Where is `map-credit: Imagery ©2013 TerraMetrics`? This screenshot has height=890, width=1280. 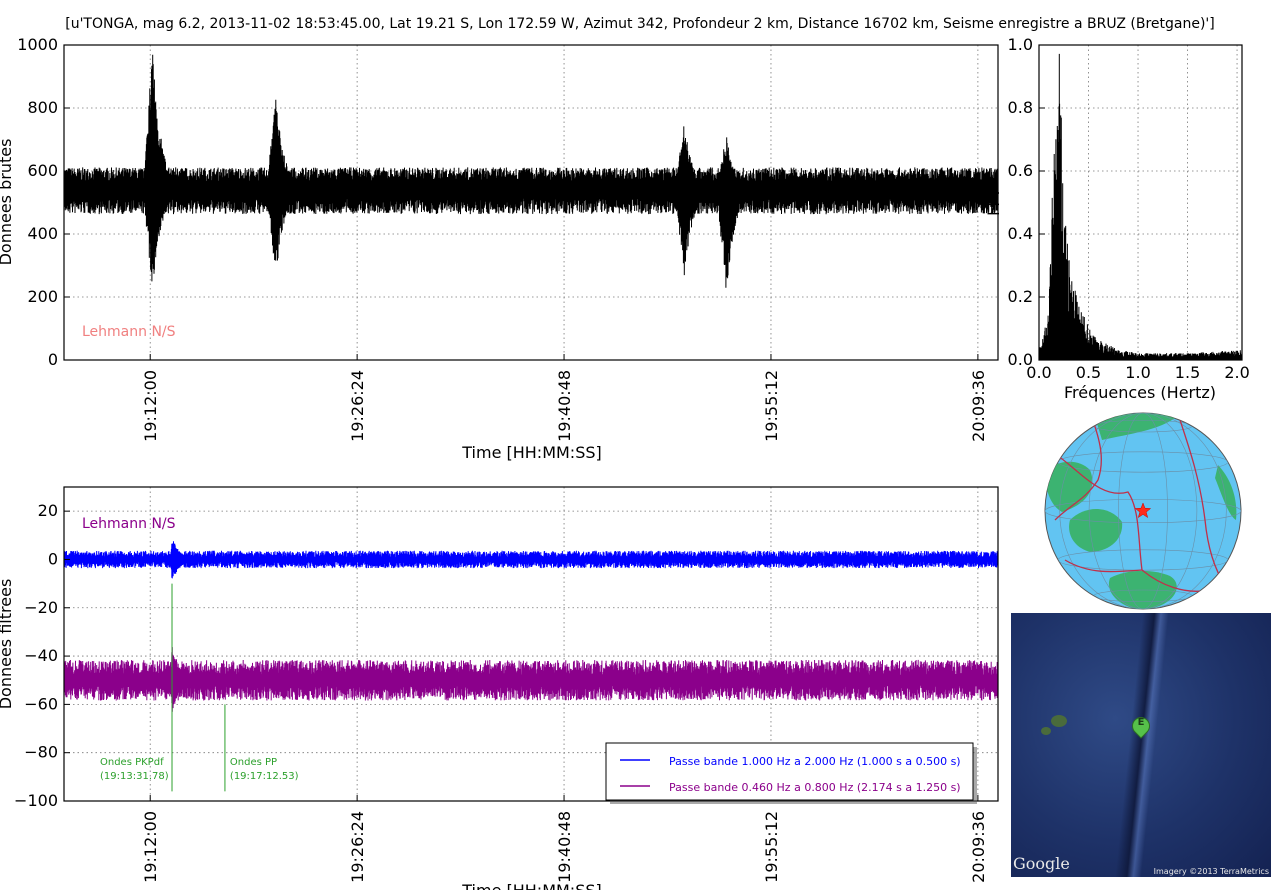
map-credit: Imagery ©2013 TerraMetrics is located at coordinates (1211, 871).